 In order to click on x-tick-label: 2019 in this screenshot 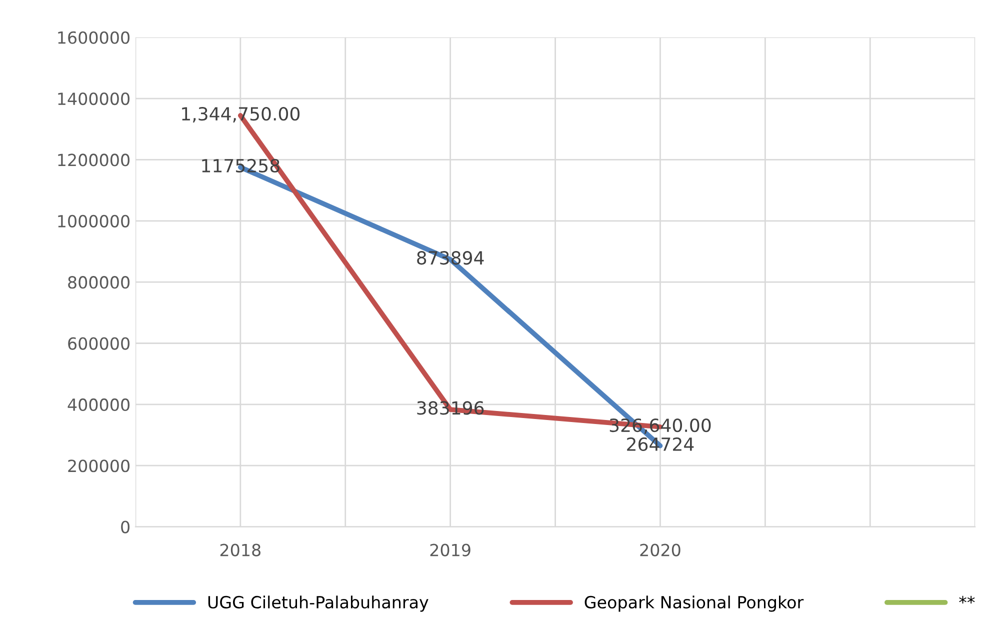, I will do `click(450, 550)`.